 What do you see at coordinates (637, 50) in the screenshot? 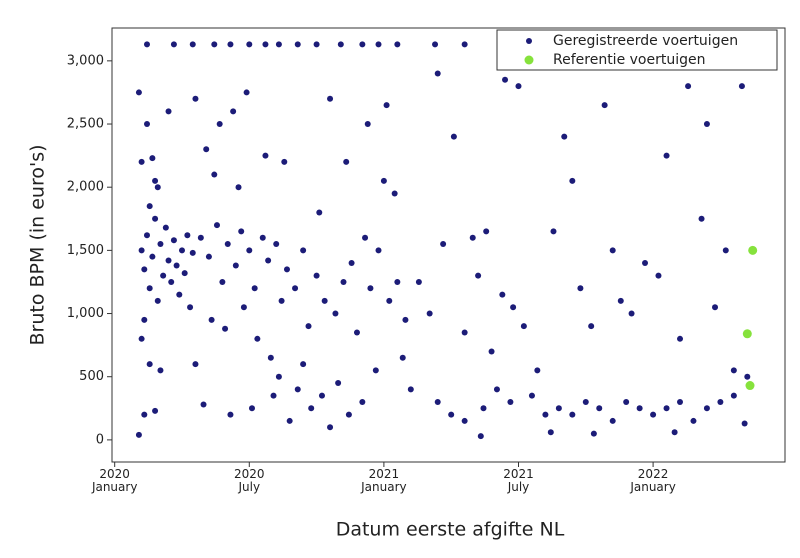
I see `legend-box` at bounding box center [637, 50].